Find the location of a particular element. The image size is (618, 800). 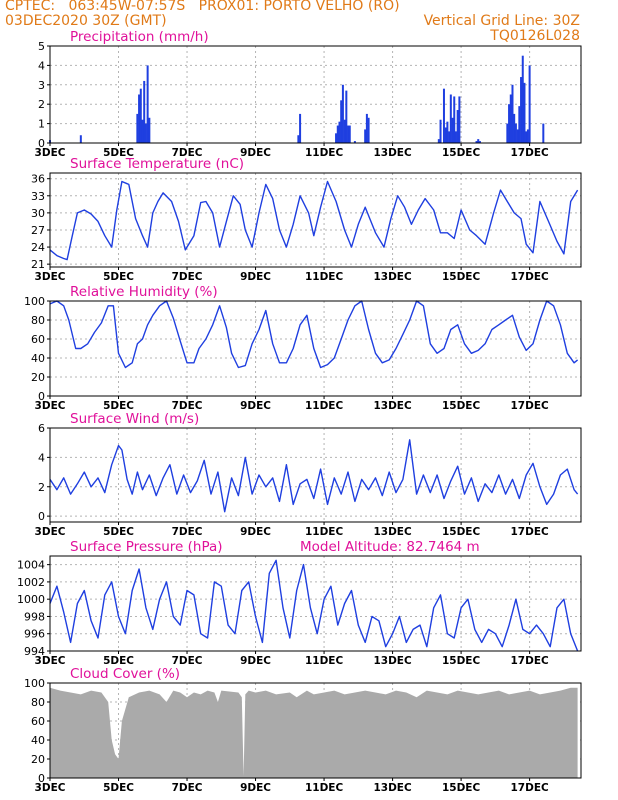

cloud-area is located at coordinates (314, 732).